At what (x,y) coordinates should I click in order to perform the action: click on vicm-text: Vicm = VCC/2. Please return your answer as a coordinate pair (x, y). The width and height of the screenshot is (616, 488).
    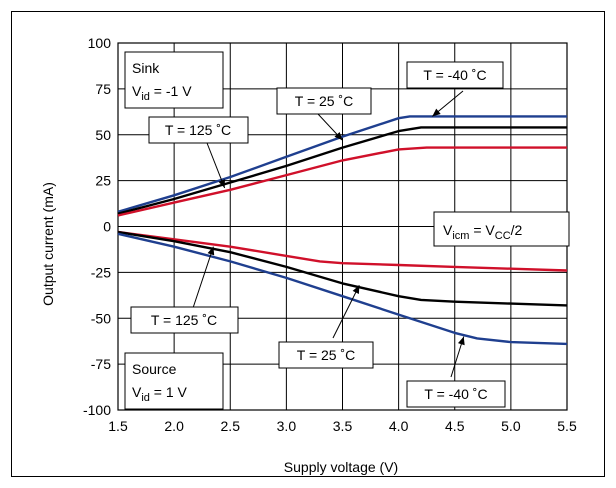
    Looking at the image, I should click on (483, 232).